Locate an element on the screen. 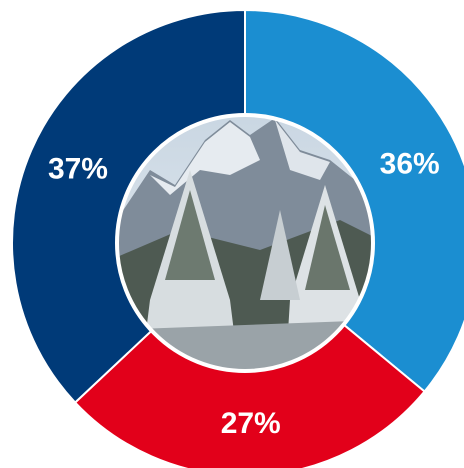 The height and width of the screenshot is (468, 464). data-label: 36% is located at coordinates (410, 163).